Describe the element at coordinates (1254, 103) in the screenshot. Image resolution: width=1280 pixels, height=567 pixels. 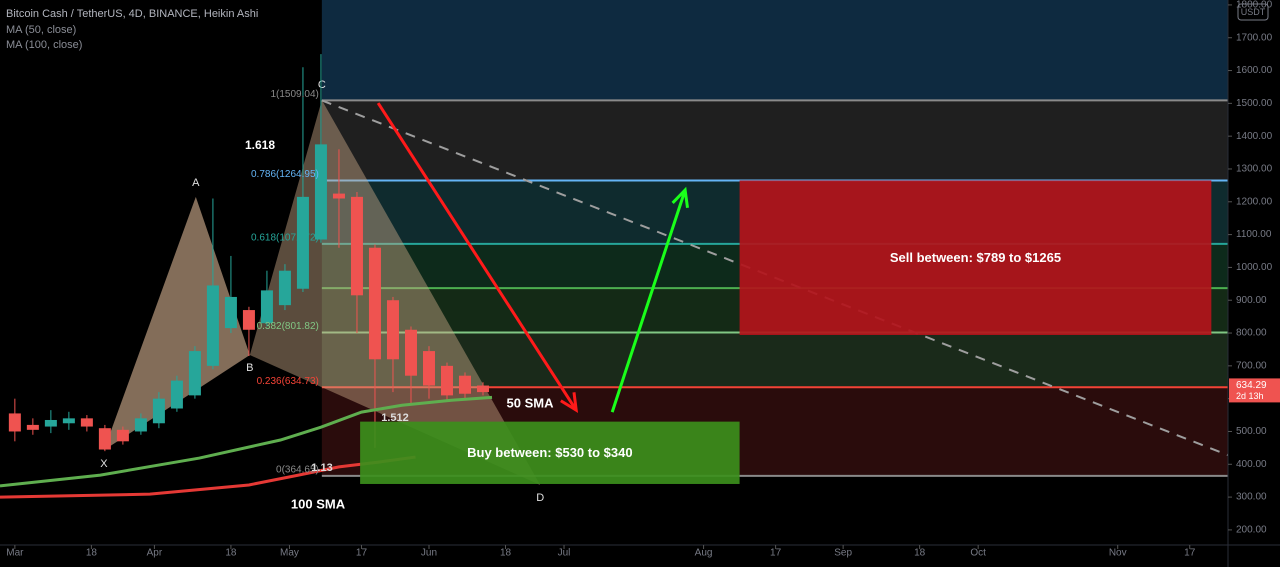
I see `y-tick-label: 1500.00` at that location.